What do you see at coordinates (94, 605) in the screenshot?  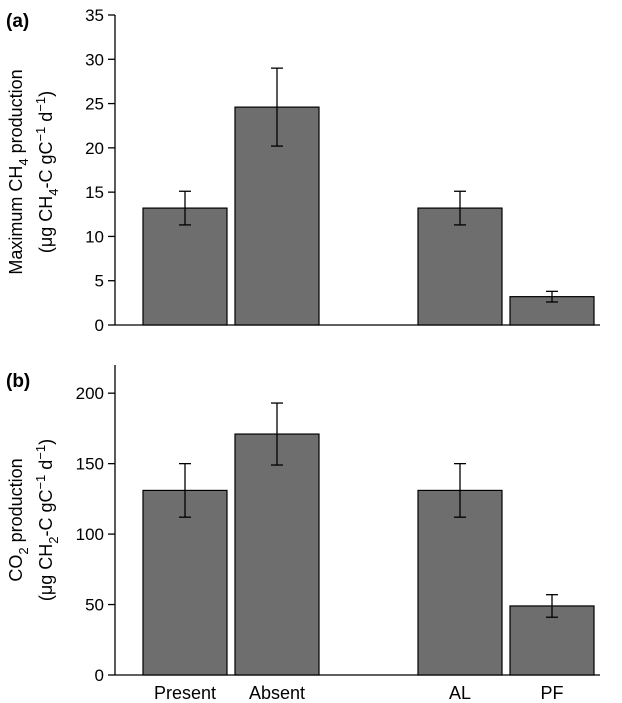 I see `y-tick-label: 50` at bounding box center [94, 605].